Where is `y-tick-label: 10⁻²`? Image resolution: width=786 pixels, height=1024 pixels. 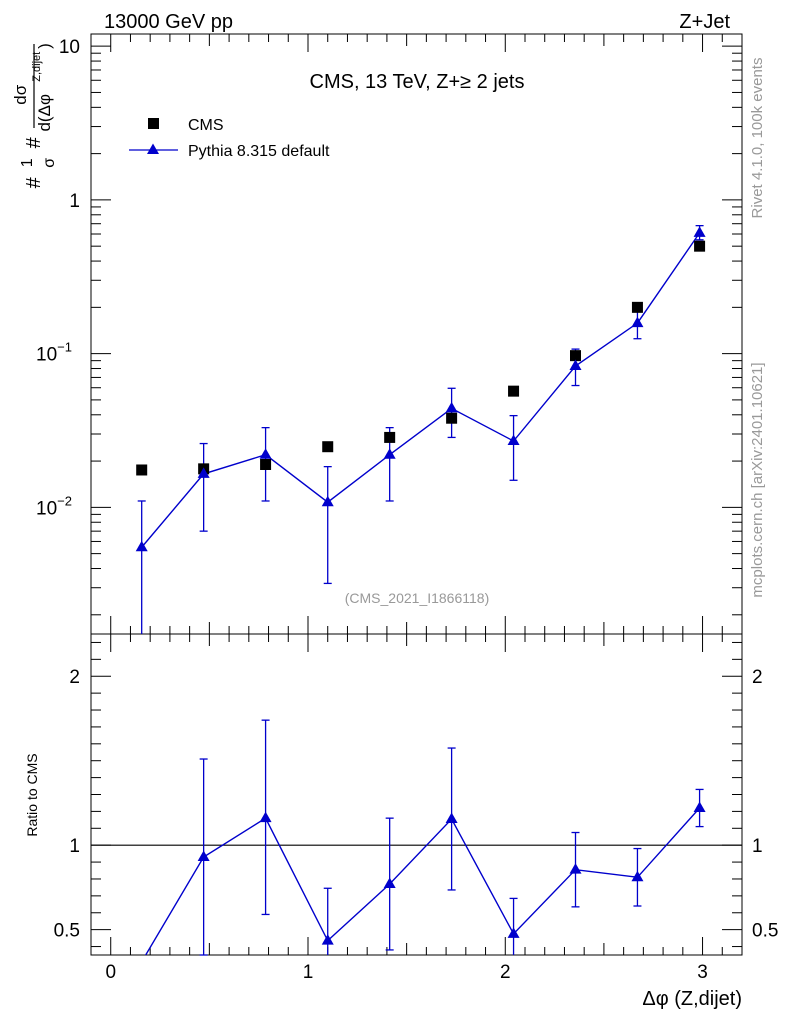
y-tick-label: 10⁻² is located at coordinates (54, 506).